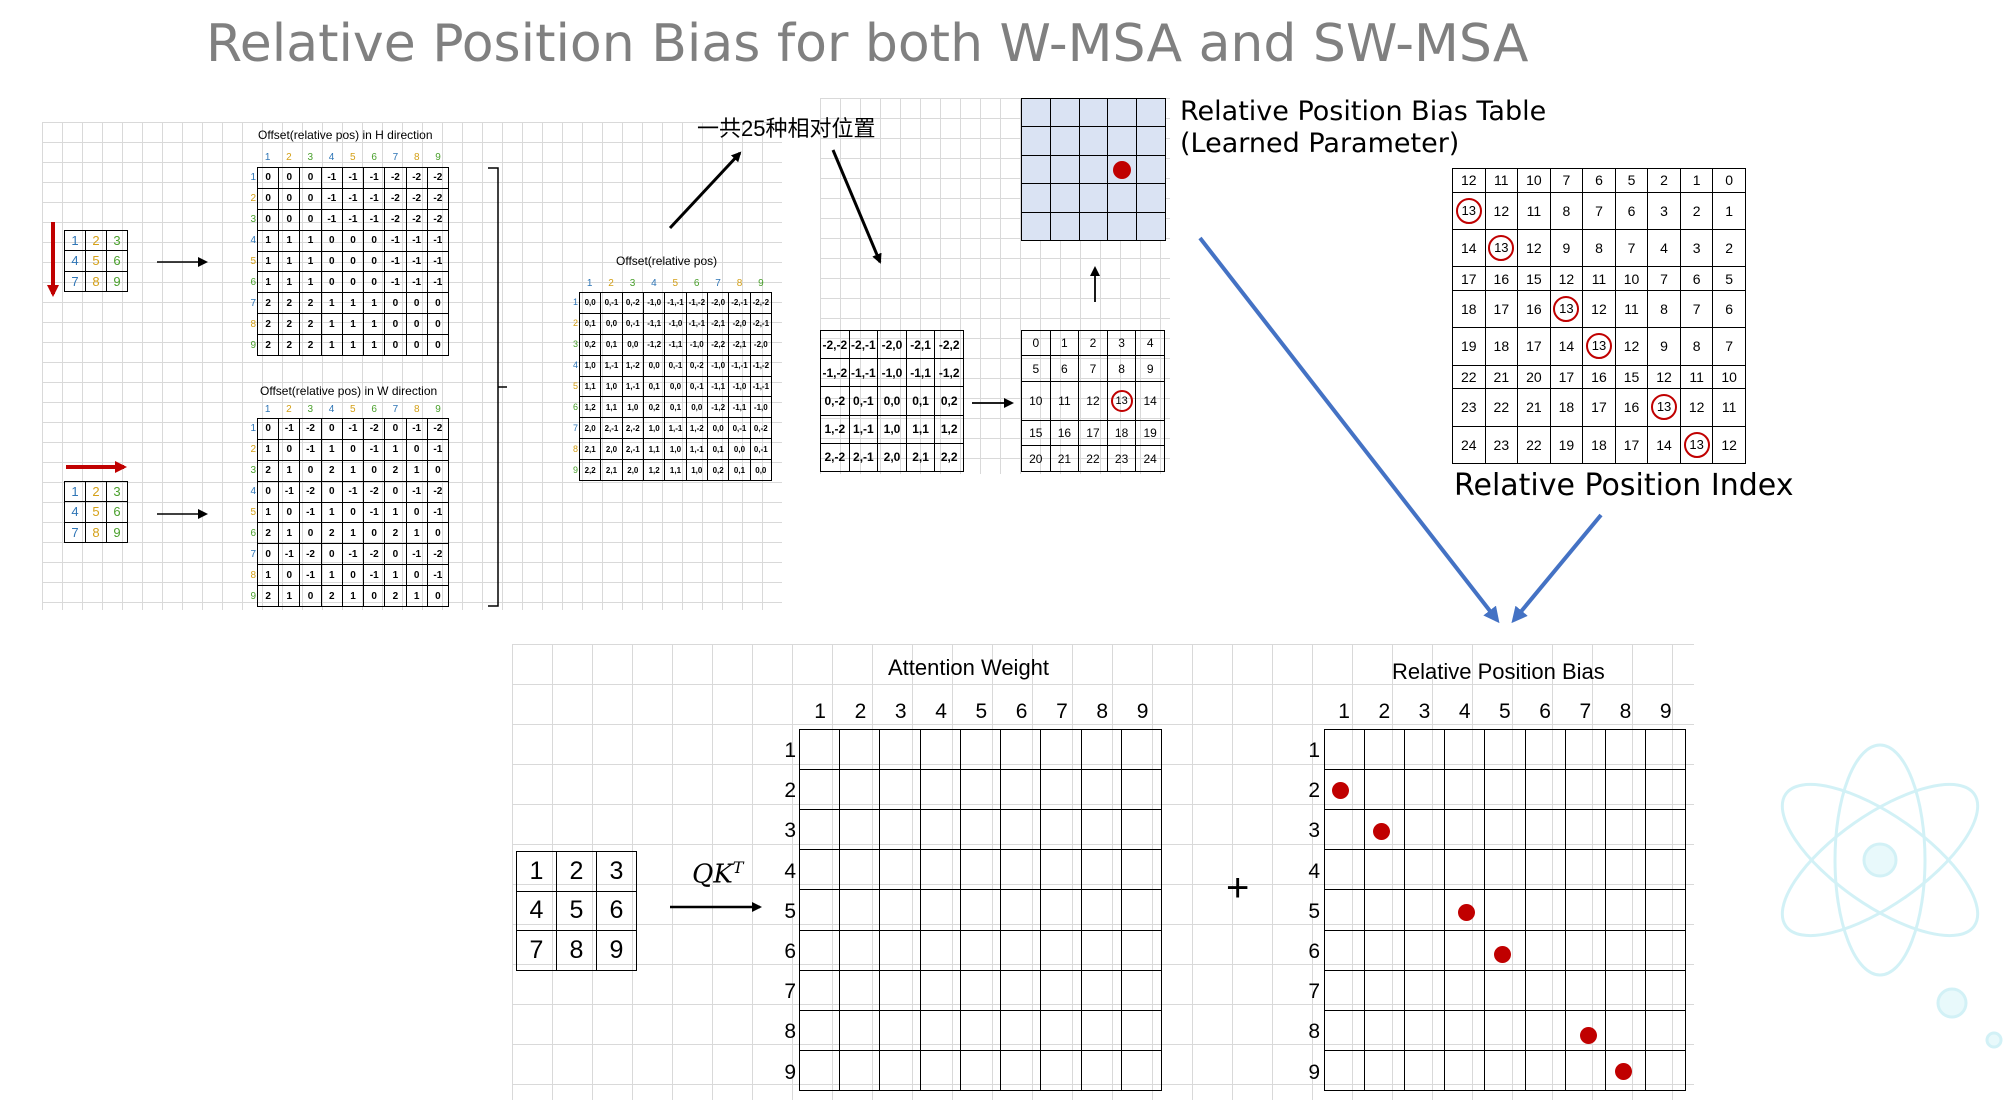 This screenshot has width=2014, height=1107. I want to click on column-header: 1, so click(820, 711).